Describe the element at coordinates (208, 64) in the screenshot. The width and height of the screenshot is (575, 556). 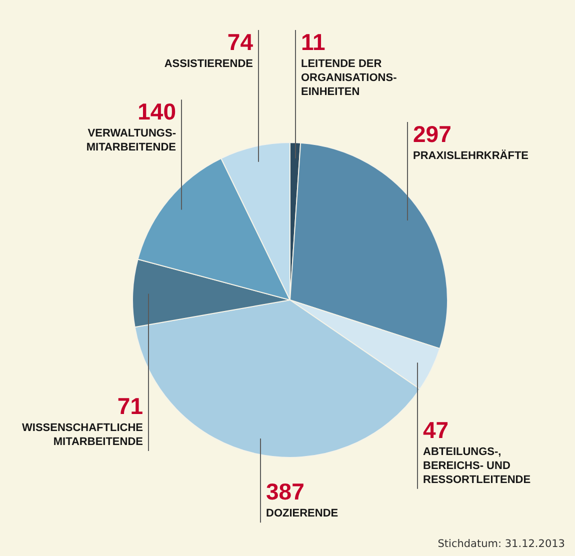
I see `slice-label: ASSISTIERENDE` at that location.